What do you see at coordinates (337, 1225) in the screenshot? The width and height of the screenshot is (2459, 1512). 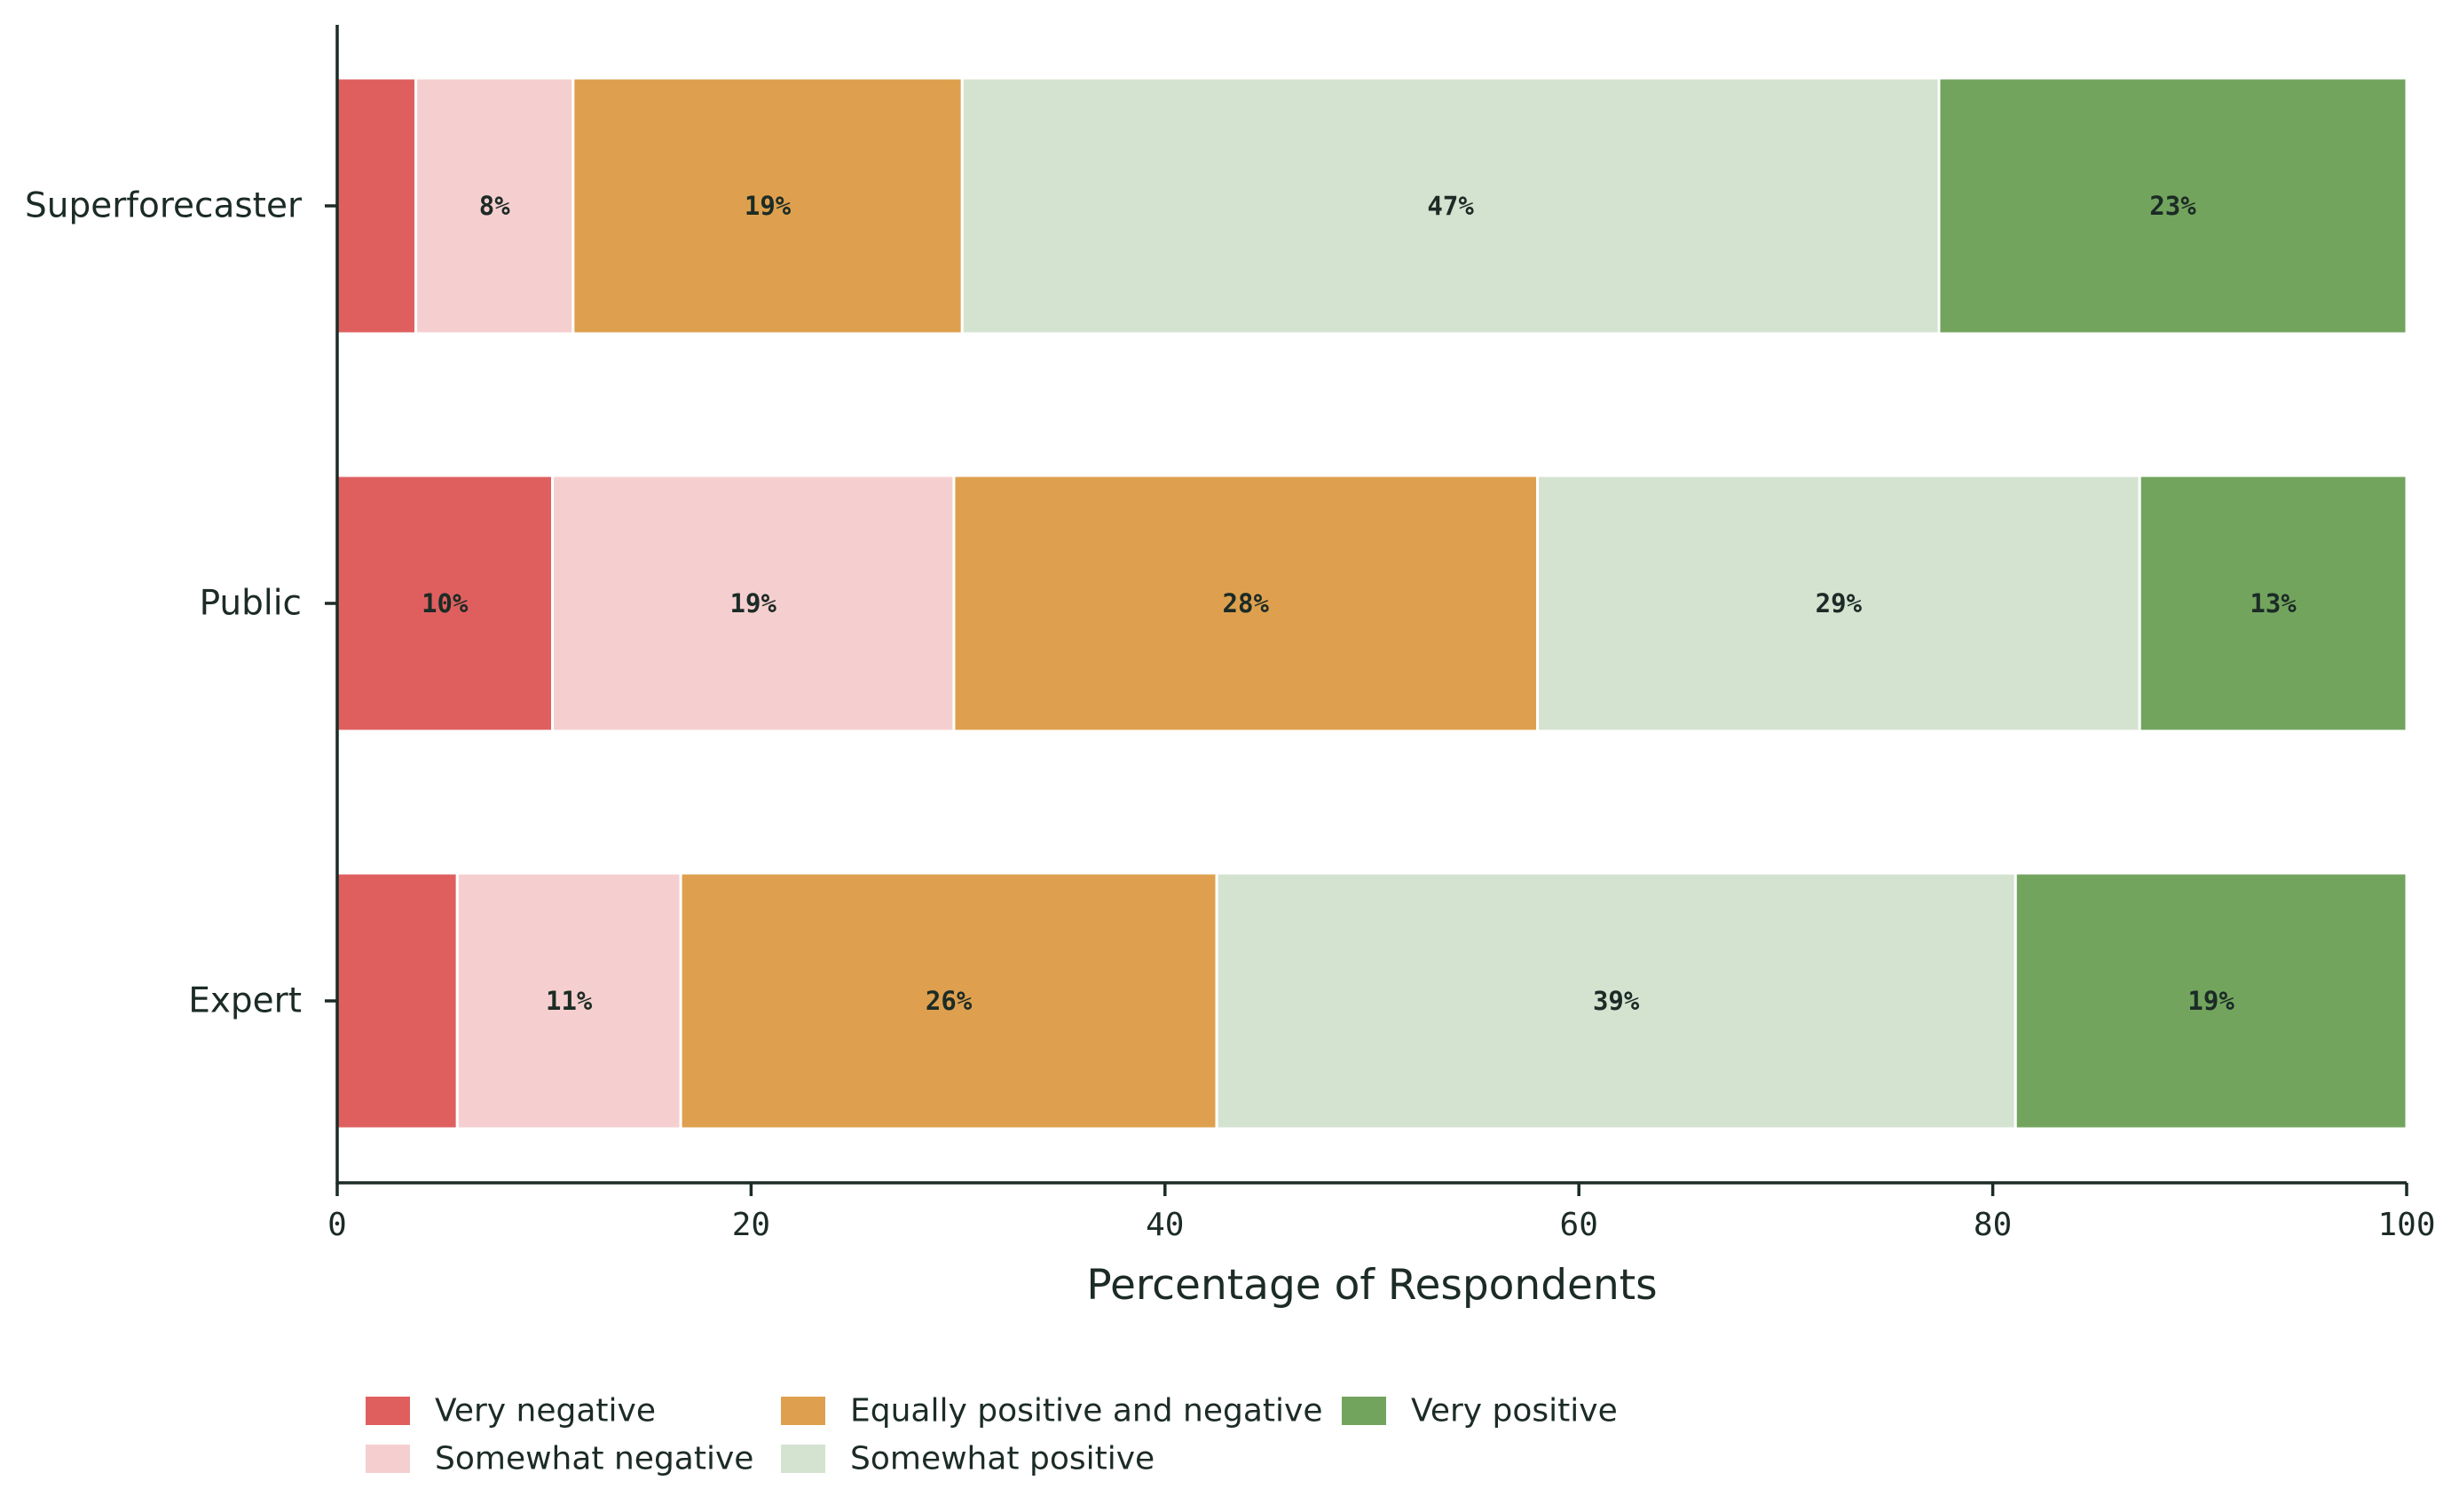 I see `x-tick-label-0: 0` at bounding box center [337, 1225].